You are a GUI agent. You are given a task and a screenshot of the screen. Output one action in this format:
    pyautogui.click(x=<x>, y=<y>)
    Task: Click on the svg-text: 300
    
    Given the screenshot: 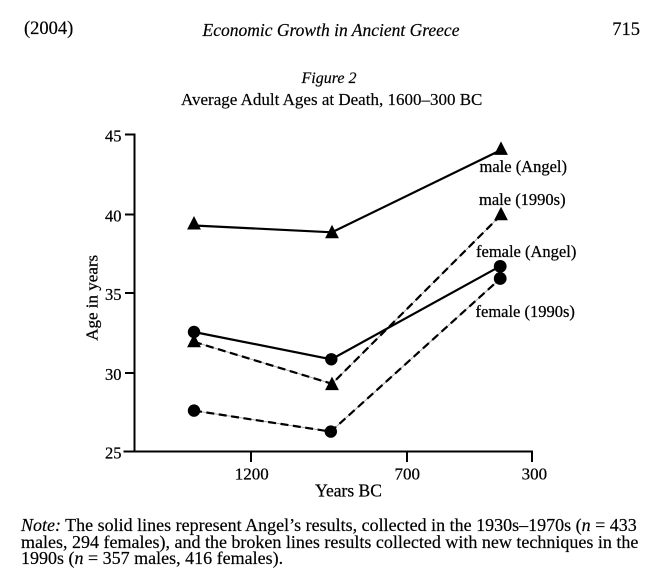 What is the action you would take?
    pyautogui.click(x=535, y=474)
    